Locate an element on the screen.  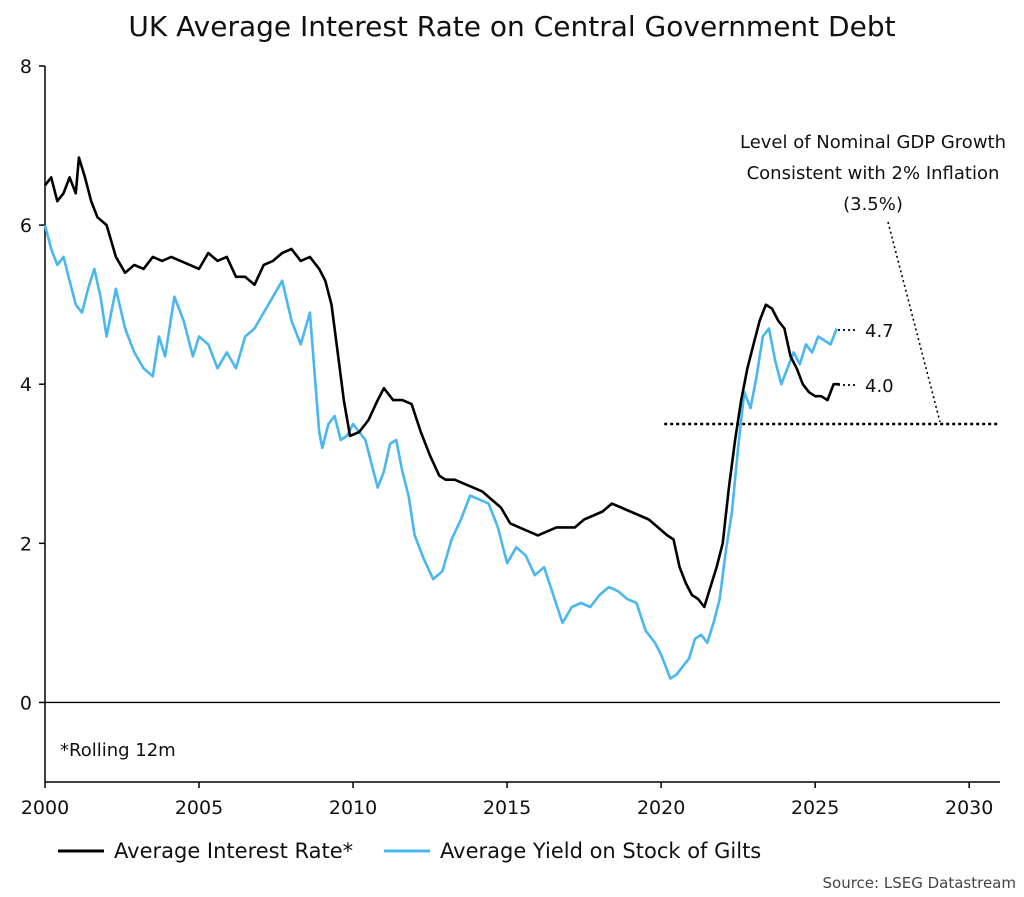
y-tick-label: 2 is located at coordinates (26, 544).